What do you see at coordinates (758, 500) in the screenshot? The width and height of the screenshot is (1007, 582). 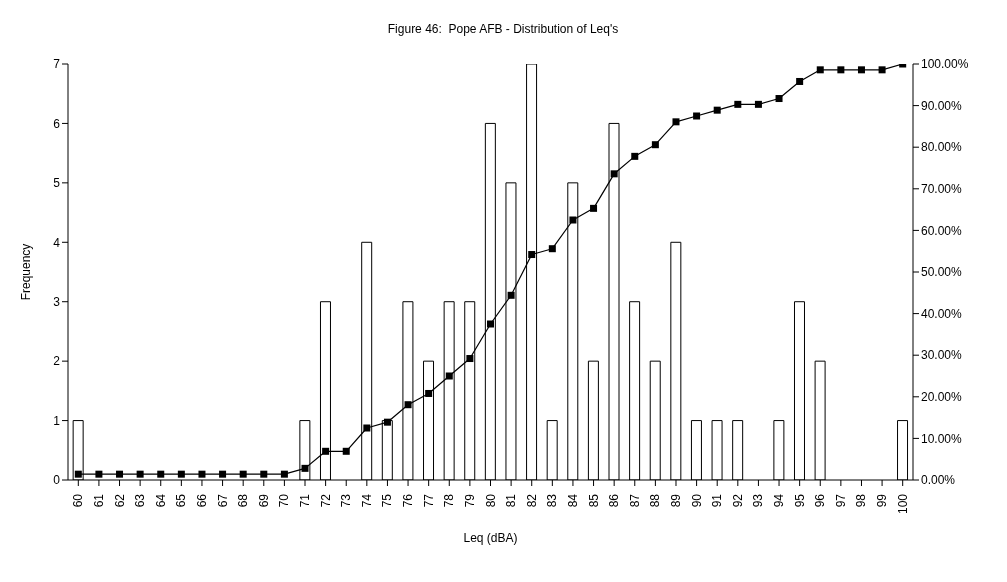 I see `x-tick-label: 93` at bounding box center [758, 500].